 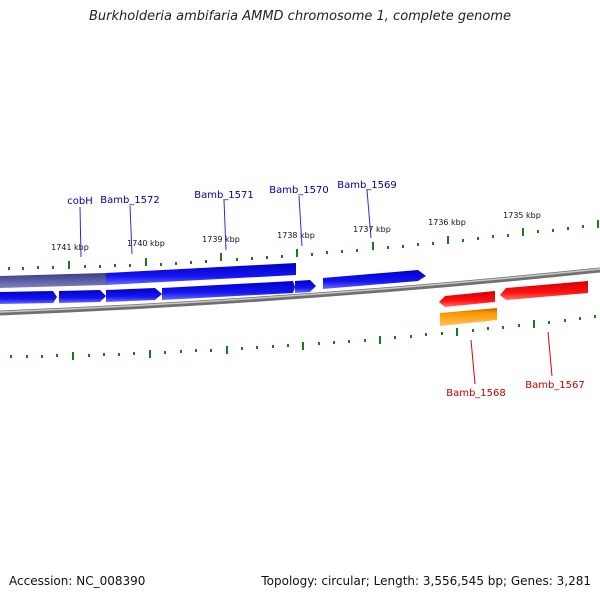 I want to click on gene-label-bamb-1567: Bamb_1567, so click(x=555, y=385).